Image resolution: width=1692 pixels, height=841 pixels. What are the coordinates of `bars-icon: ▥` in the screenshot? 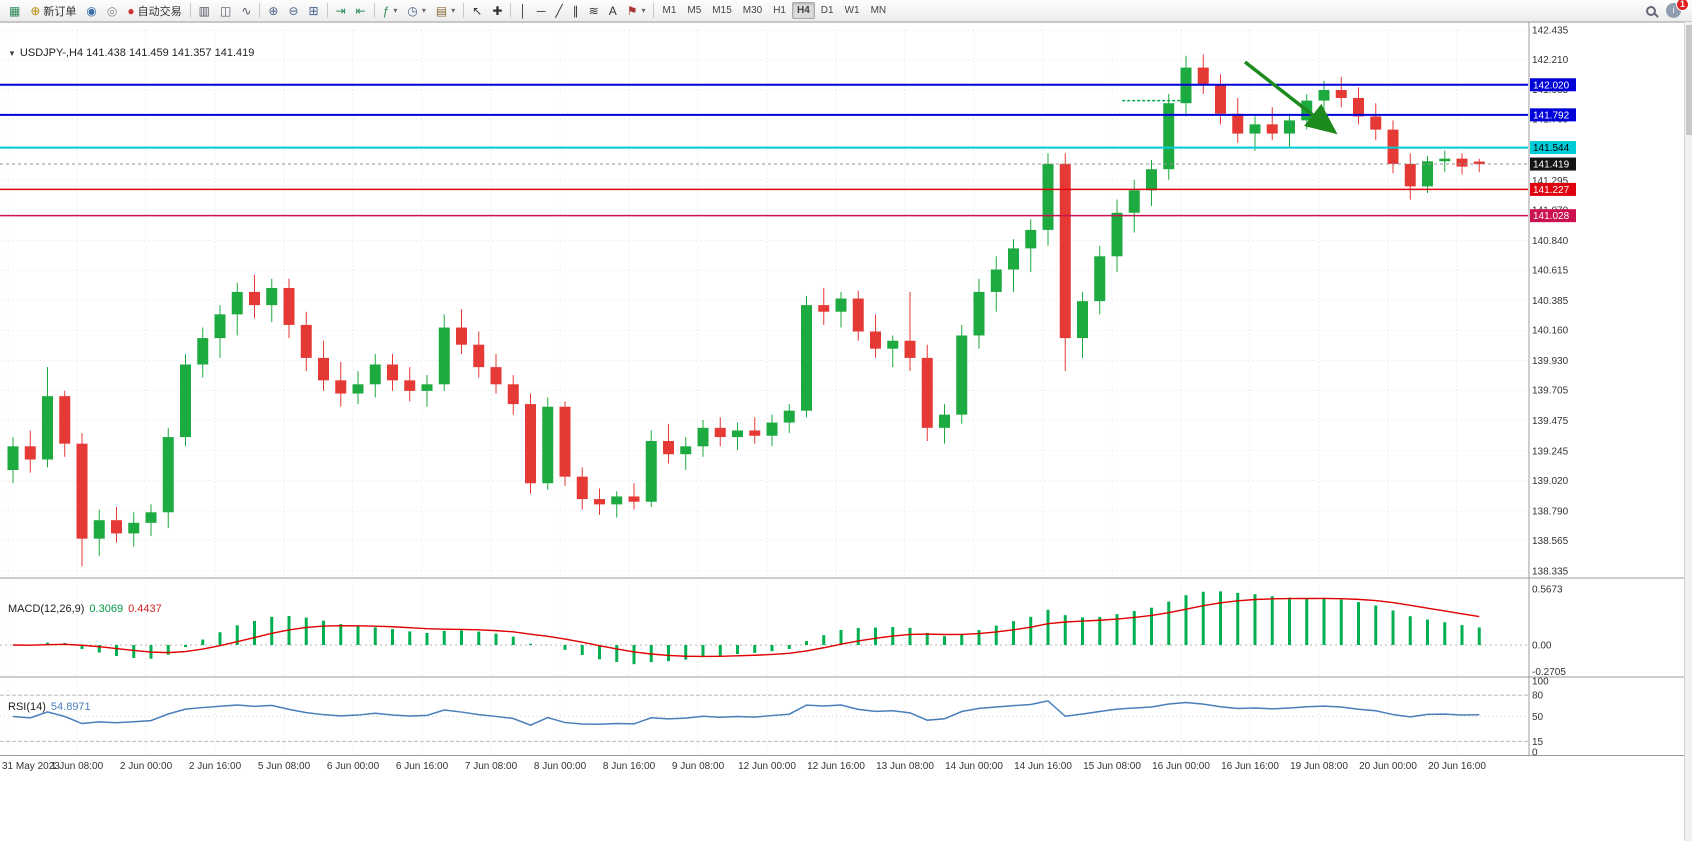 It's located at (204, 10).